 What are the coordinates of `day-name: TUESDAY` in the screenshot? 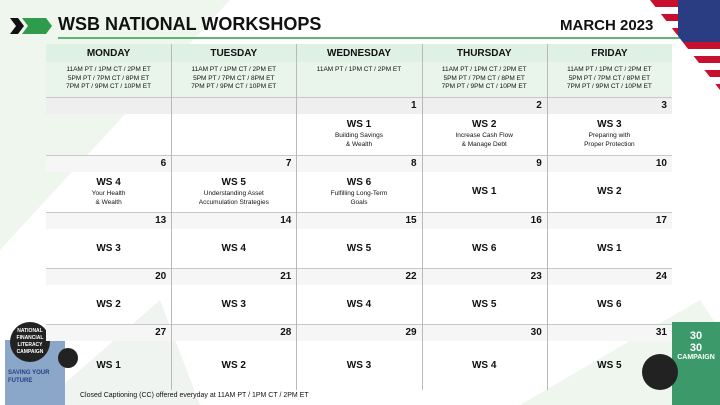 It's located at (234, 53).